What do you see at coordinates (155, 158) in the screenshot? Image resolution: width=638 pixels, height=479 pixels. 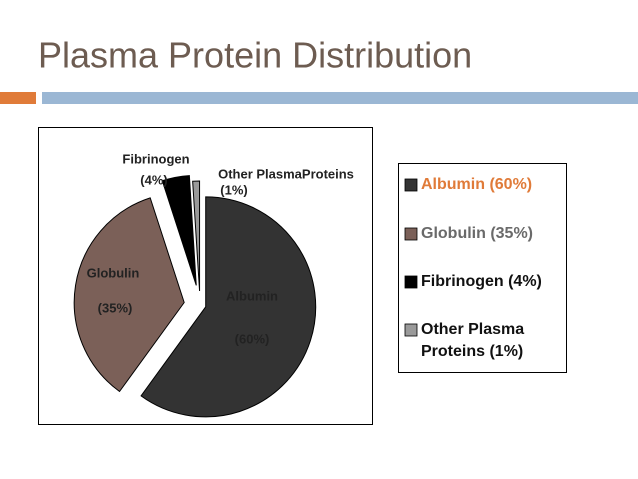 I see `slice-label: Fibrinogen` at bounding box center [155, 158].